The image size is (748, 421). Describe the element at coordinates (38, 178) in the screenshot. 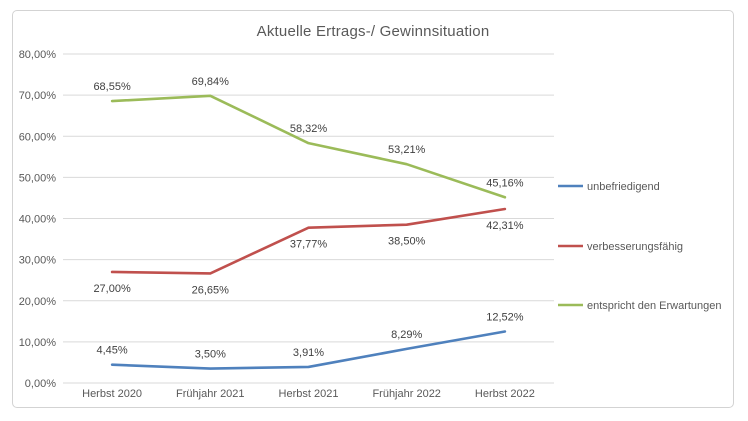

I see `y-tick-label: 50,00%` at that location.